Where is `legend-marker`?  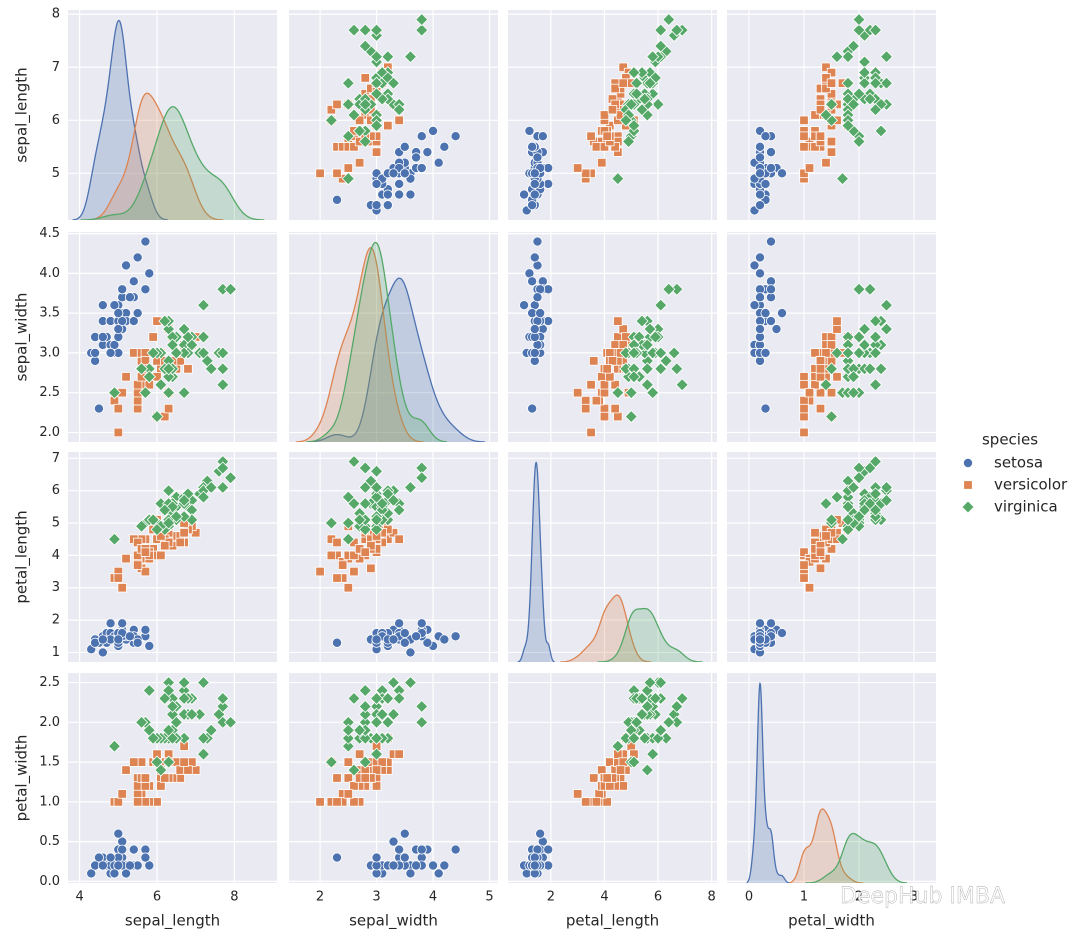
legend-marker is located at coordinates (968, 485).